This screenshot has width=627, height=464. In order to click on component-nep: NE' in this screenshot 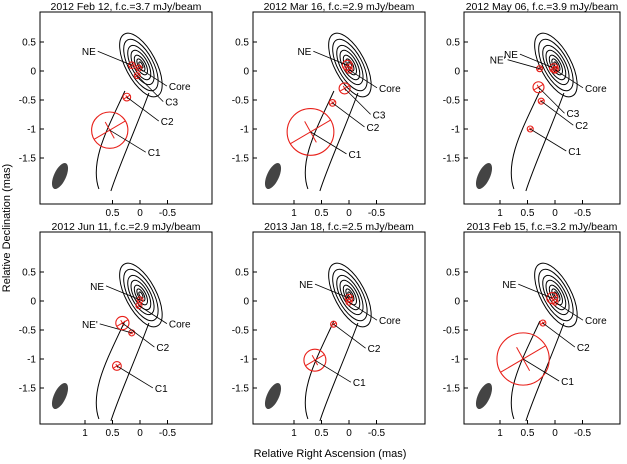, I will do `click(517, 64)`.